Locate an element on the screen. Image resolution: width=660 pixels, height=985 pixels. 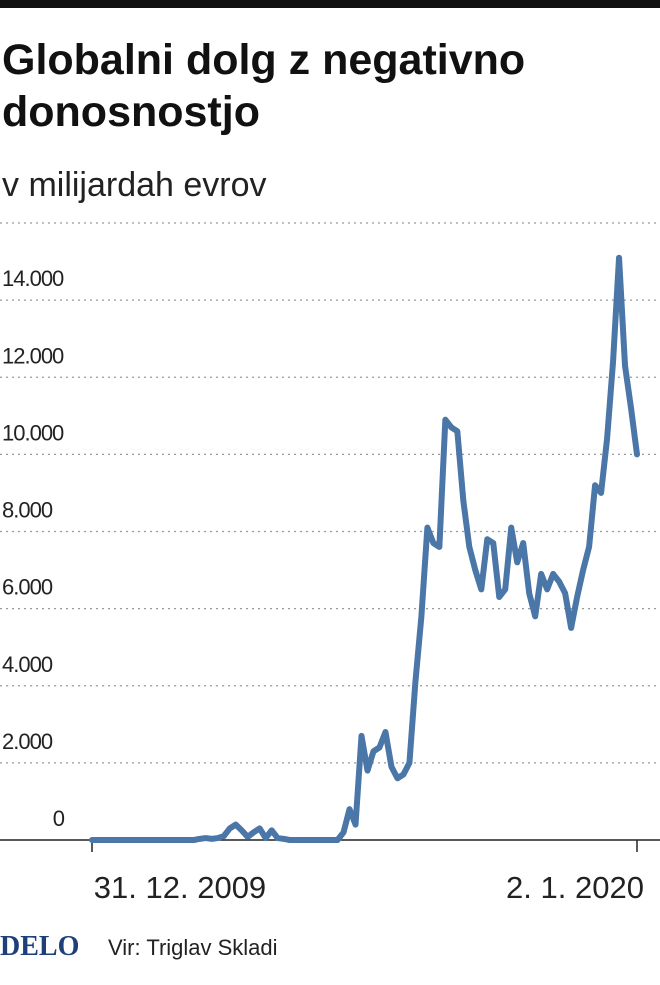
source: Vir: Triglav Skladi is located at coordinates (193, 947).